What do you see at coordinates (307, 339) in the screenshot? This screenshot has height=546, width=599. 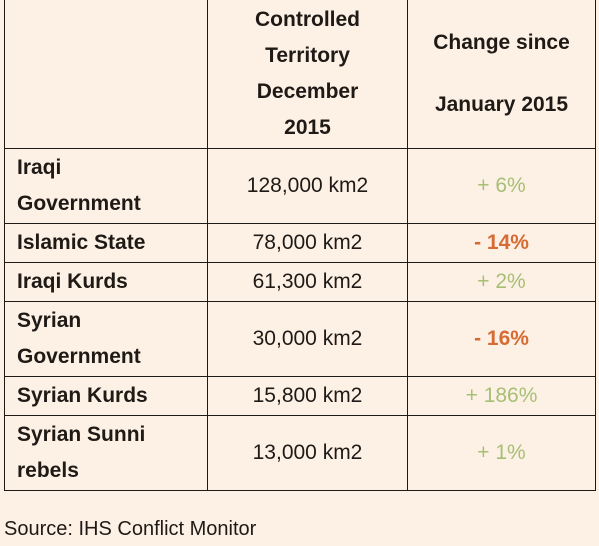 I see `row-area: 30,000 km2` at bounding box center [307, 339].